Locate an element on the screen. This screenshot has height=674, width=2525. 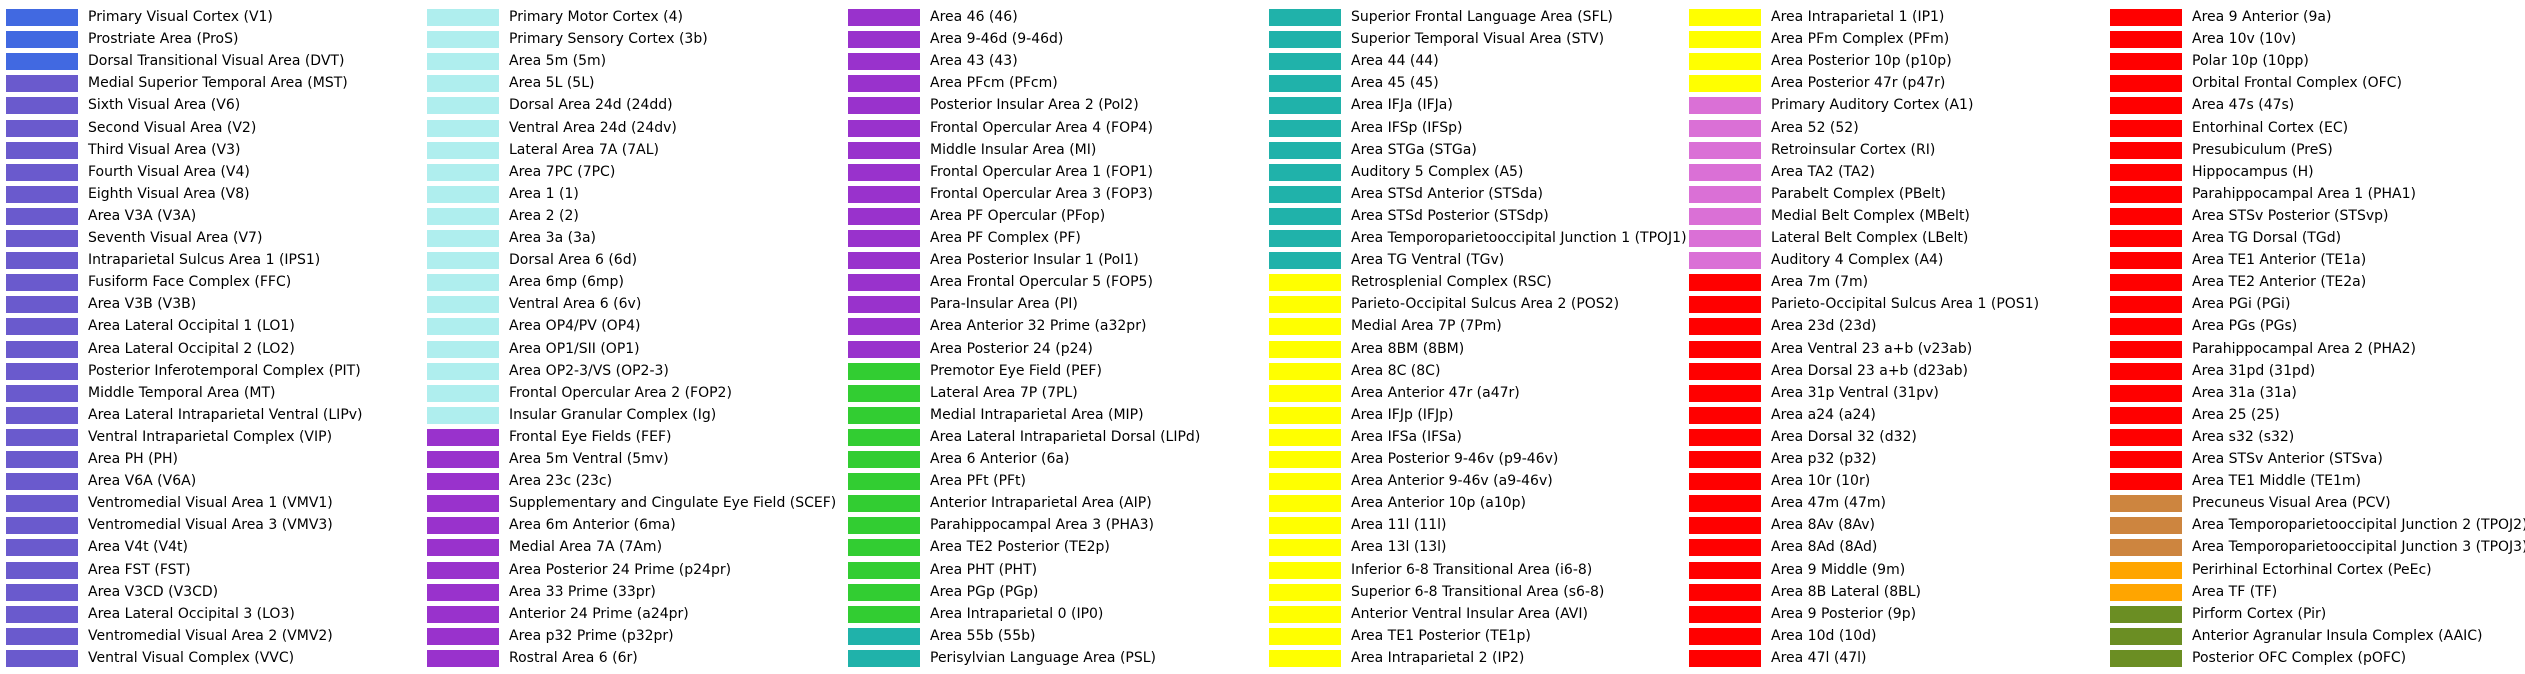
legend-item: Area Posterior 9-46v (p9-46v) is located at coordinates (1473, 459).